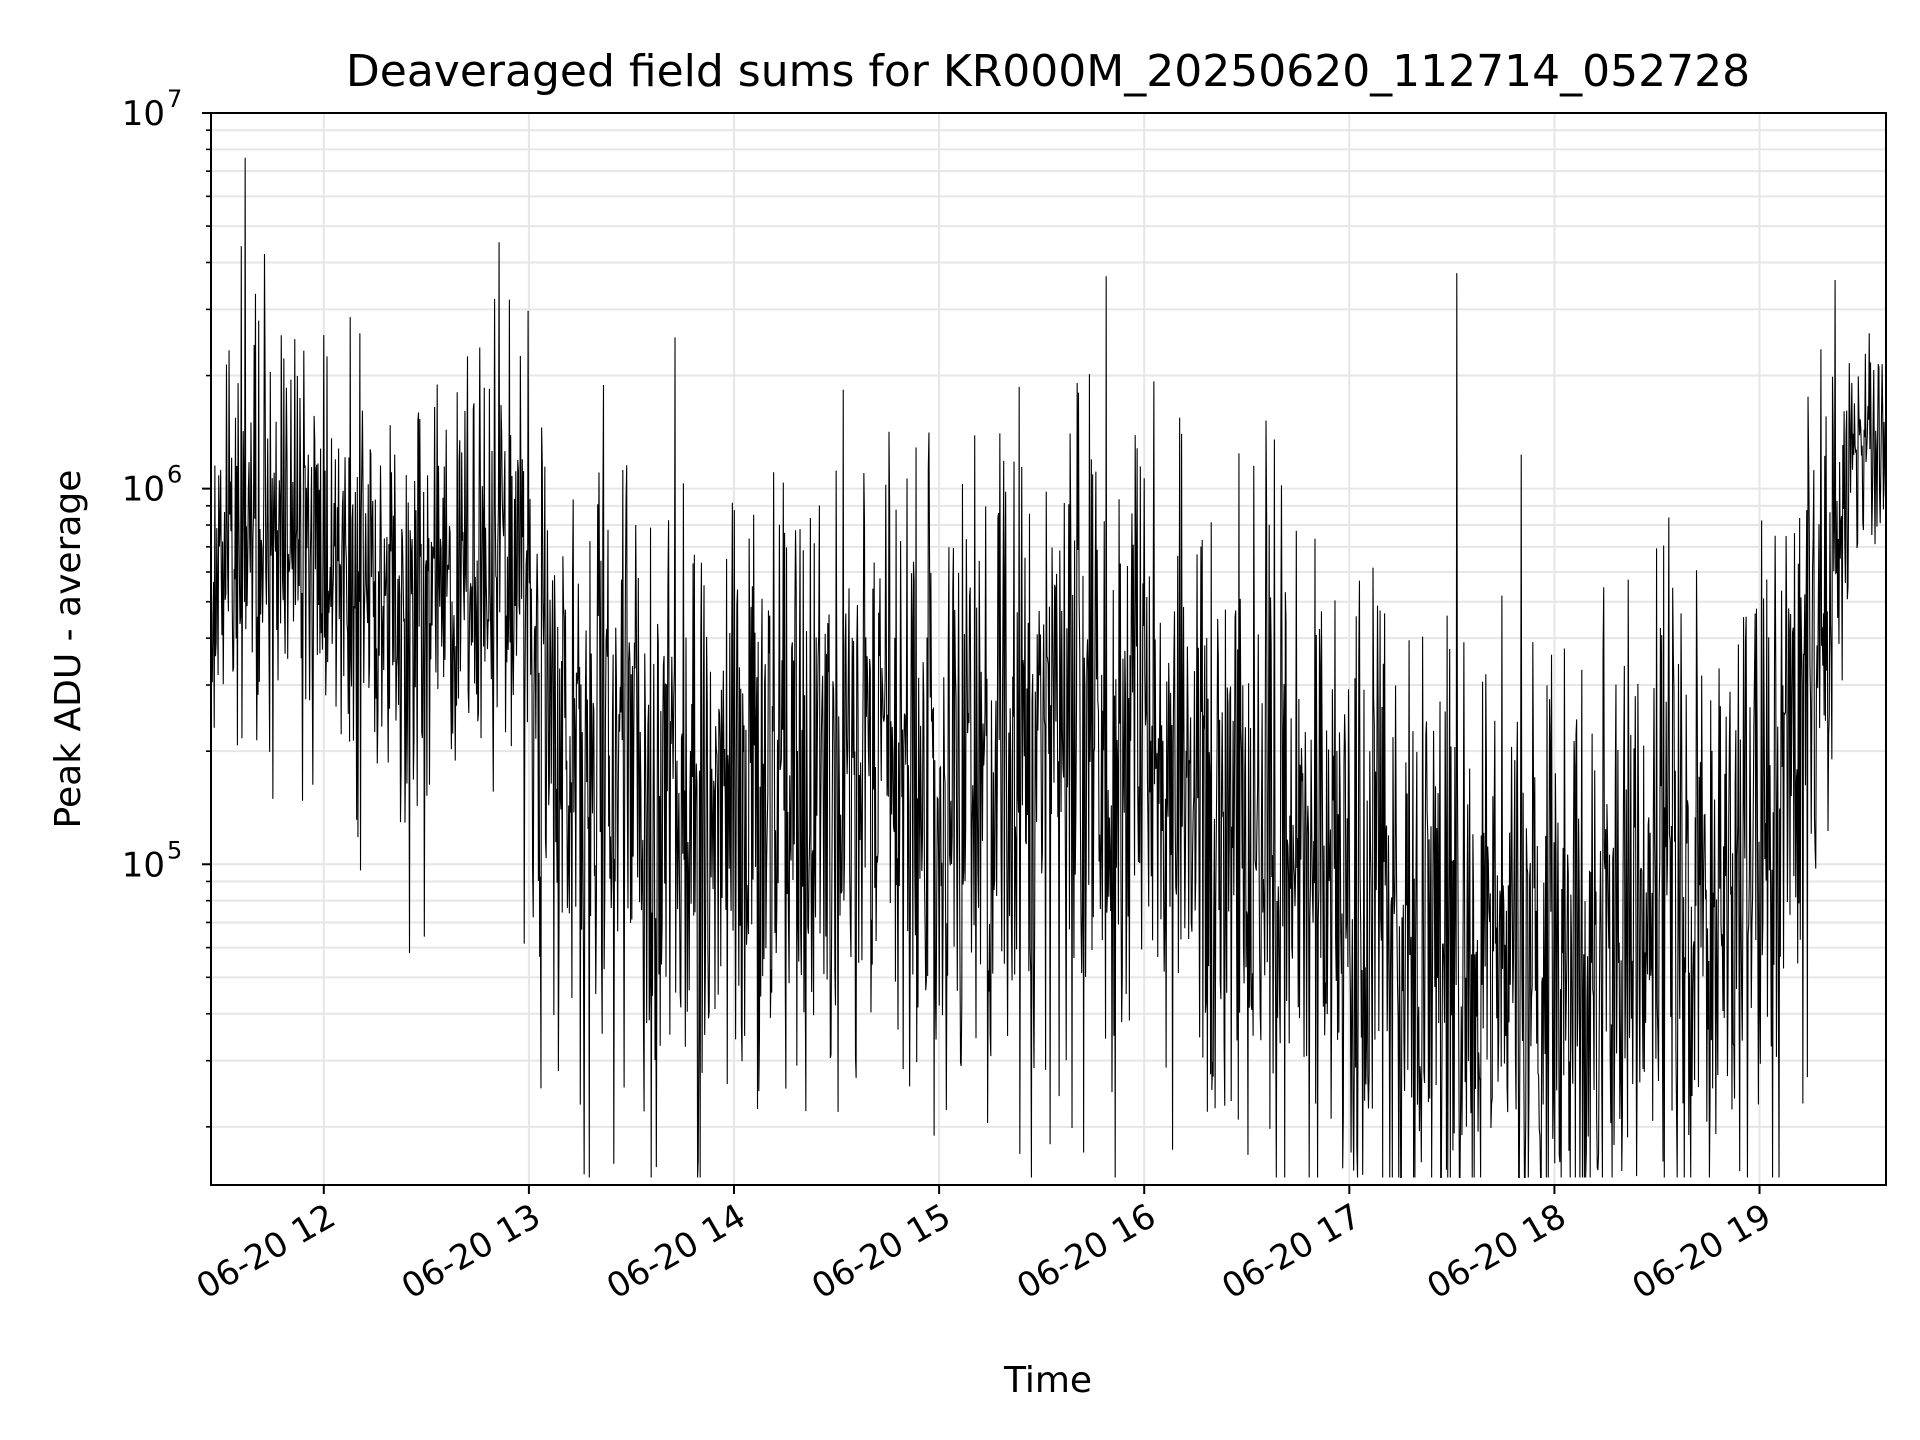  I want to click on y-axis-label: Peak ADU - average, so click(68, 649).